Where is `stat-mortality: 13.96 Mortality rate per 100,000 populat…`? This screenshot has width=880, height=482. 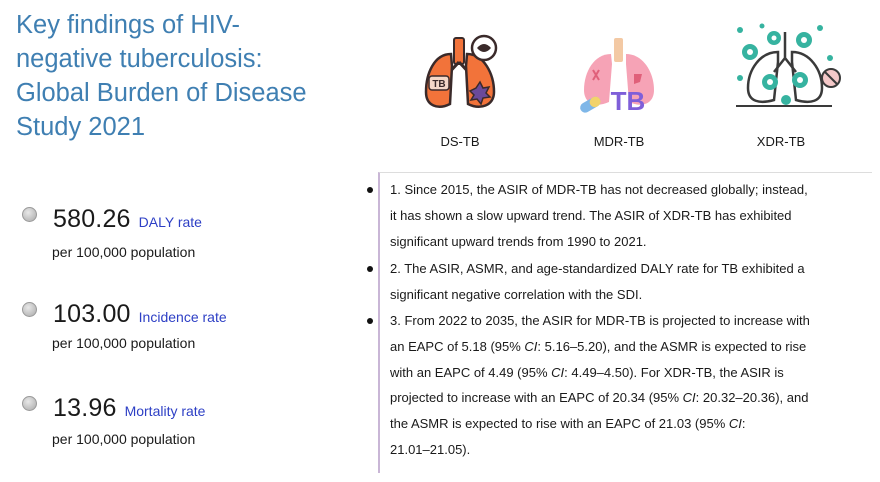 stat-mortality: 13.96 Mortality rate per 100,000 populat… is located at coordinates (172, 420).